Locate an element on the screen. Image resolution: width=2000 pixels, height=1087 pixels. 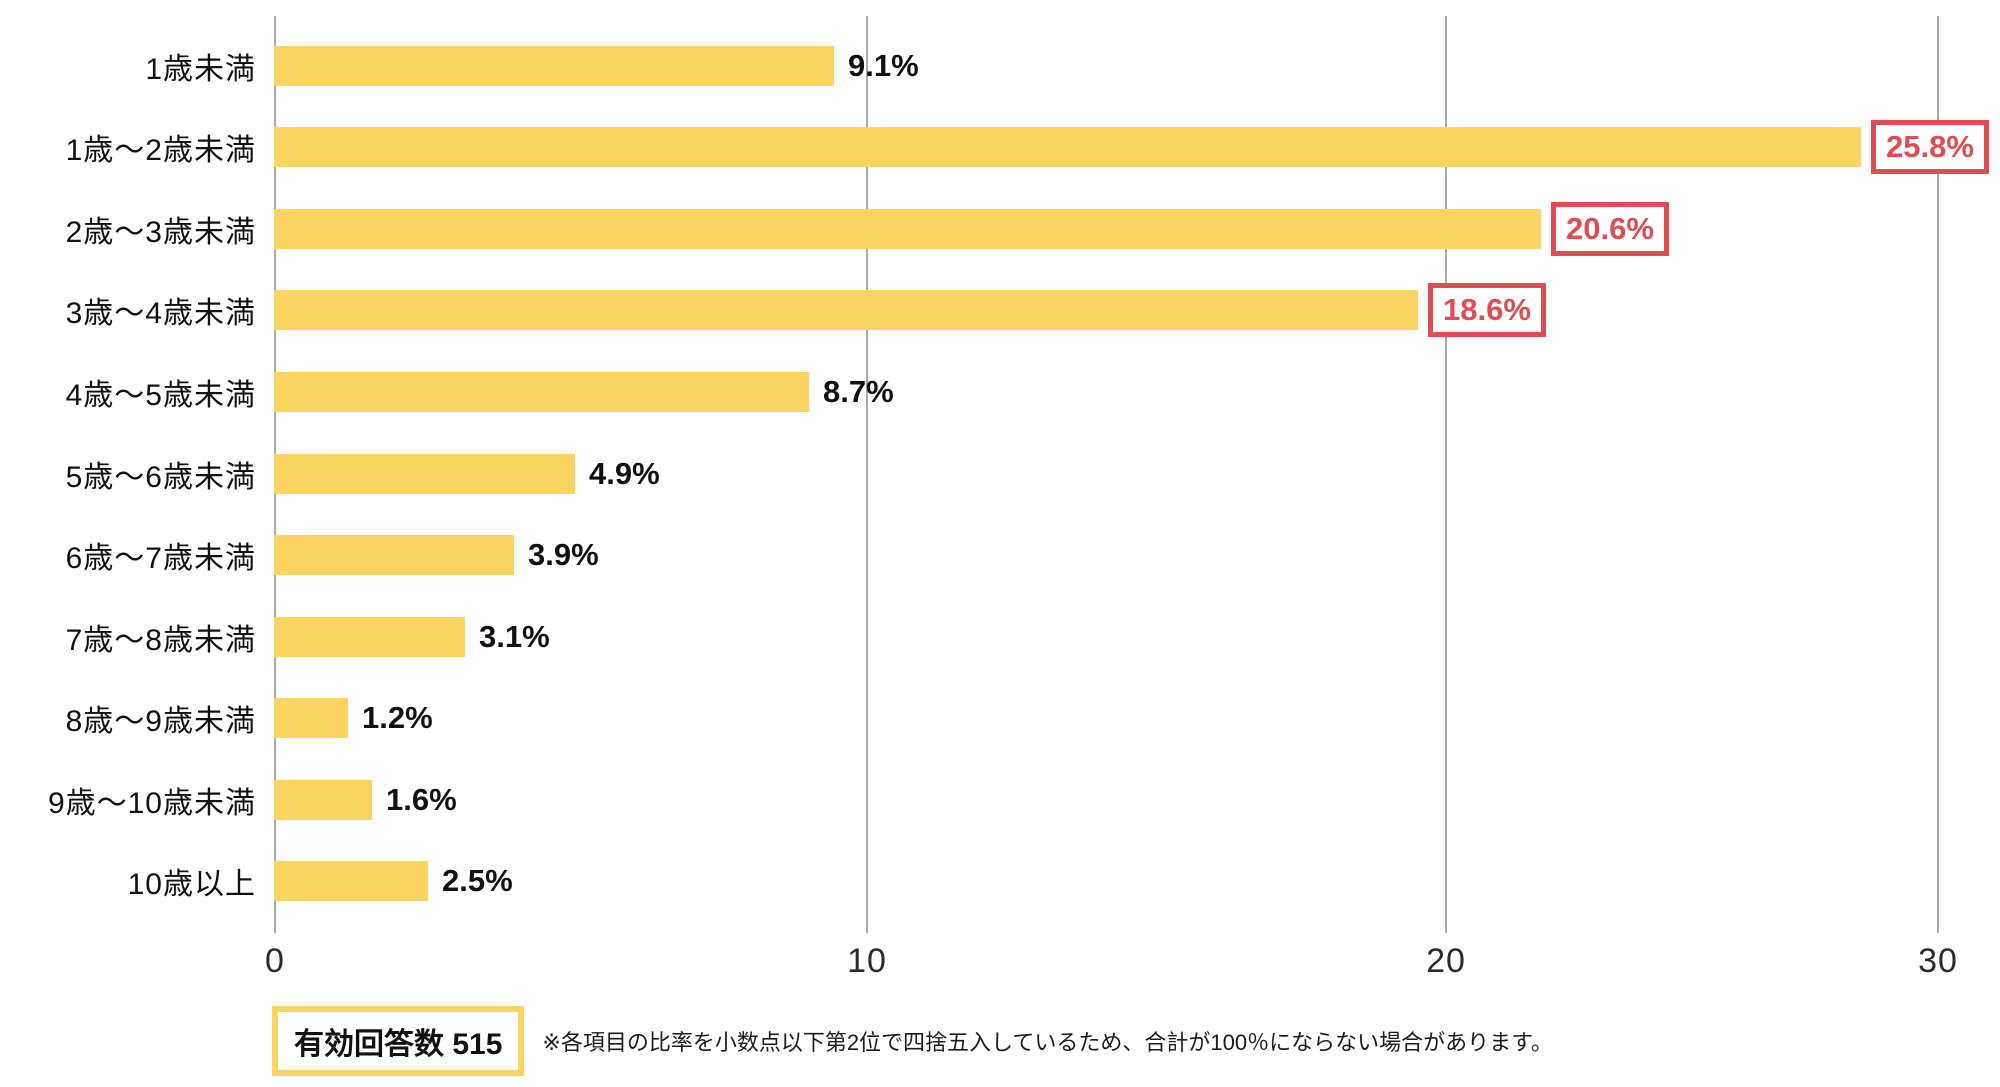
bar-track: 8.7% is located at coordinates (1137, 392).